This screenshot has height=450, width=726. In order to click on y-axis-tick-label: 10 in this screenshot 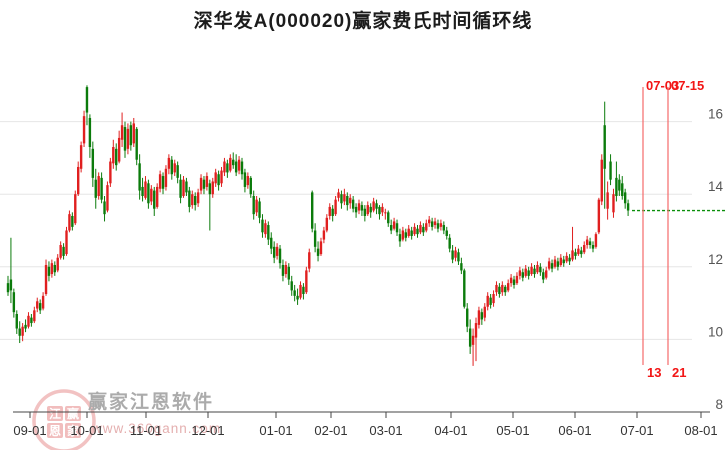, I will do `click(715, 331)`.